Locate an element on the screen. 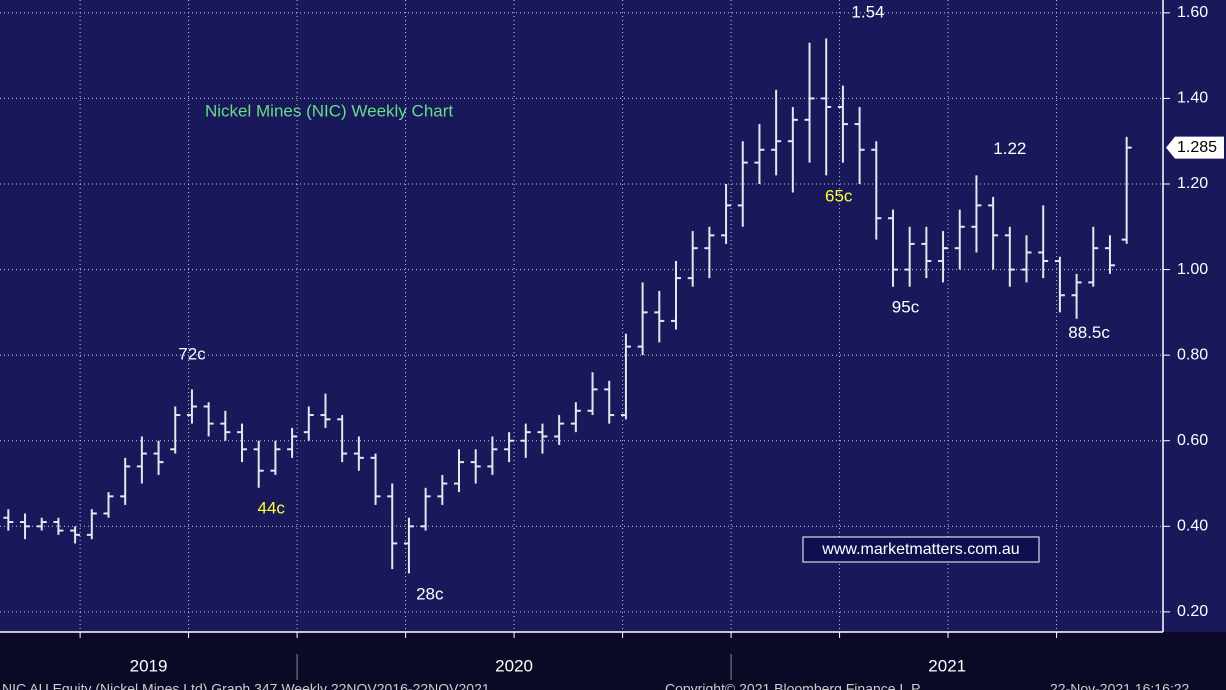 This screenshot has width=1226, height=690. y-tick-label: 1.40 is located at coordinates (1192, 98).